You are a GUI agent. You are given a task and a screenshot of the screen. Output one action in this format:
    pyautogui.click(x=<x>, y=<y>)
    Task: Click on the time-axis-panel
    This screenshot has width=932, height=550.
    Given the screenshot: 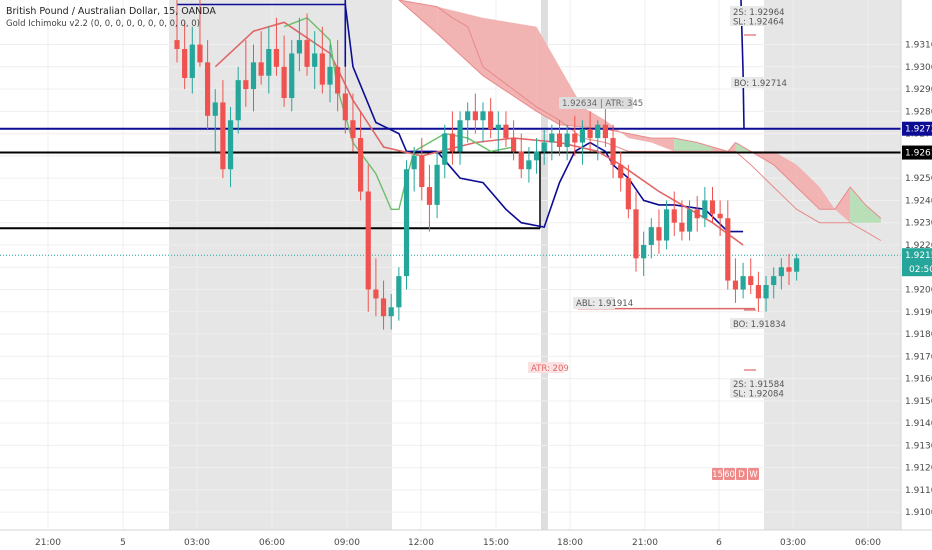 What is the action you would take?
    pyautogui.click(x=466, y=540)
    